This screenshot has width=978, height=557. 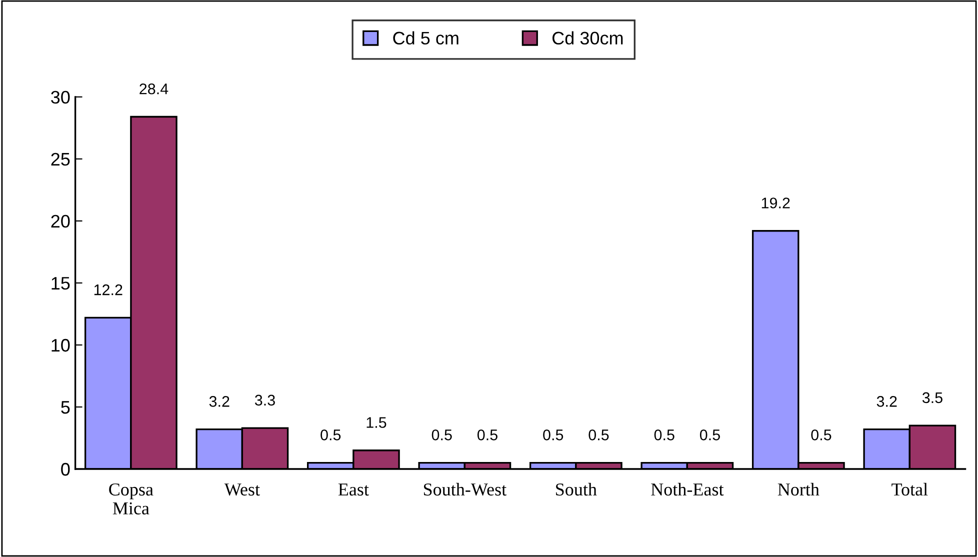 I want to click on legend-label: Cd 5 cm, so click(x=425, y=38).